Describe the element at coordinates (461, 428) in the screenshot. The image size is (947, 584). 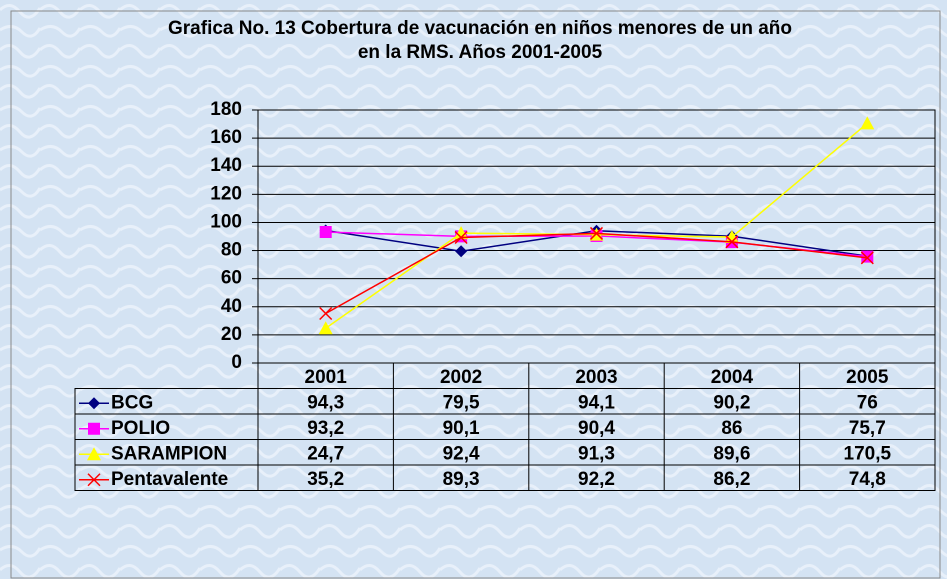
I see `data-label: 90,1` at that location.